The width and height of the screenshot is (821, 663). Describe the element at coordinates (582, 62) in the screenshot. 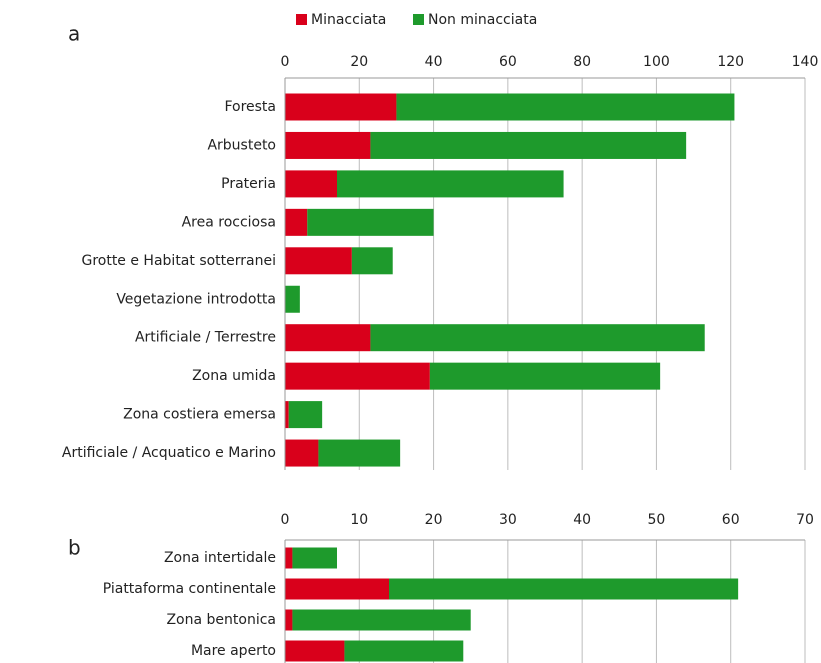

I see `x-tick-label: 80` at that location.